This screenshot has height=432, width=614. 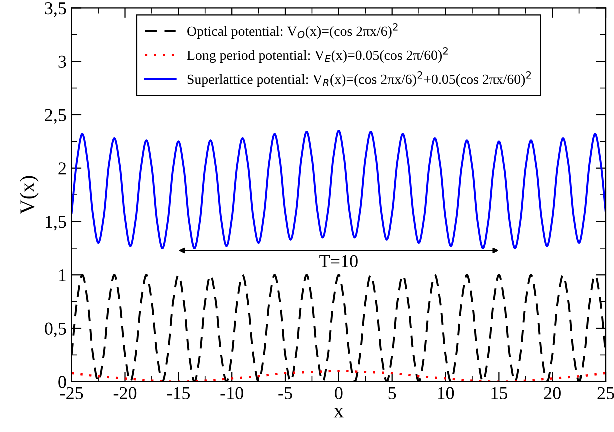 What do you see at coordinates (392, 393) in the screenshot?
I see `x-tick-label: 5` at bounding box center [392, 393].